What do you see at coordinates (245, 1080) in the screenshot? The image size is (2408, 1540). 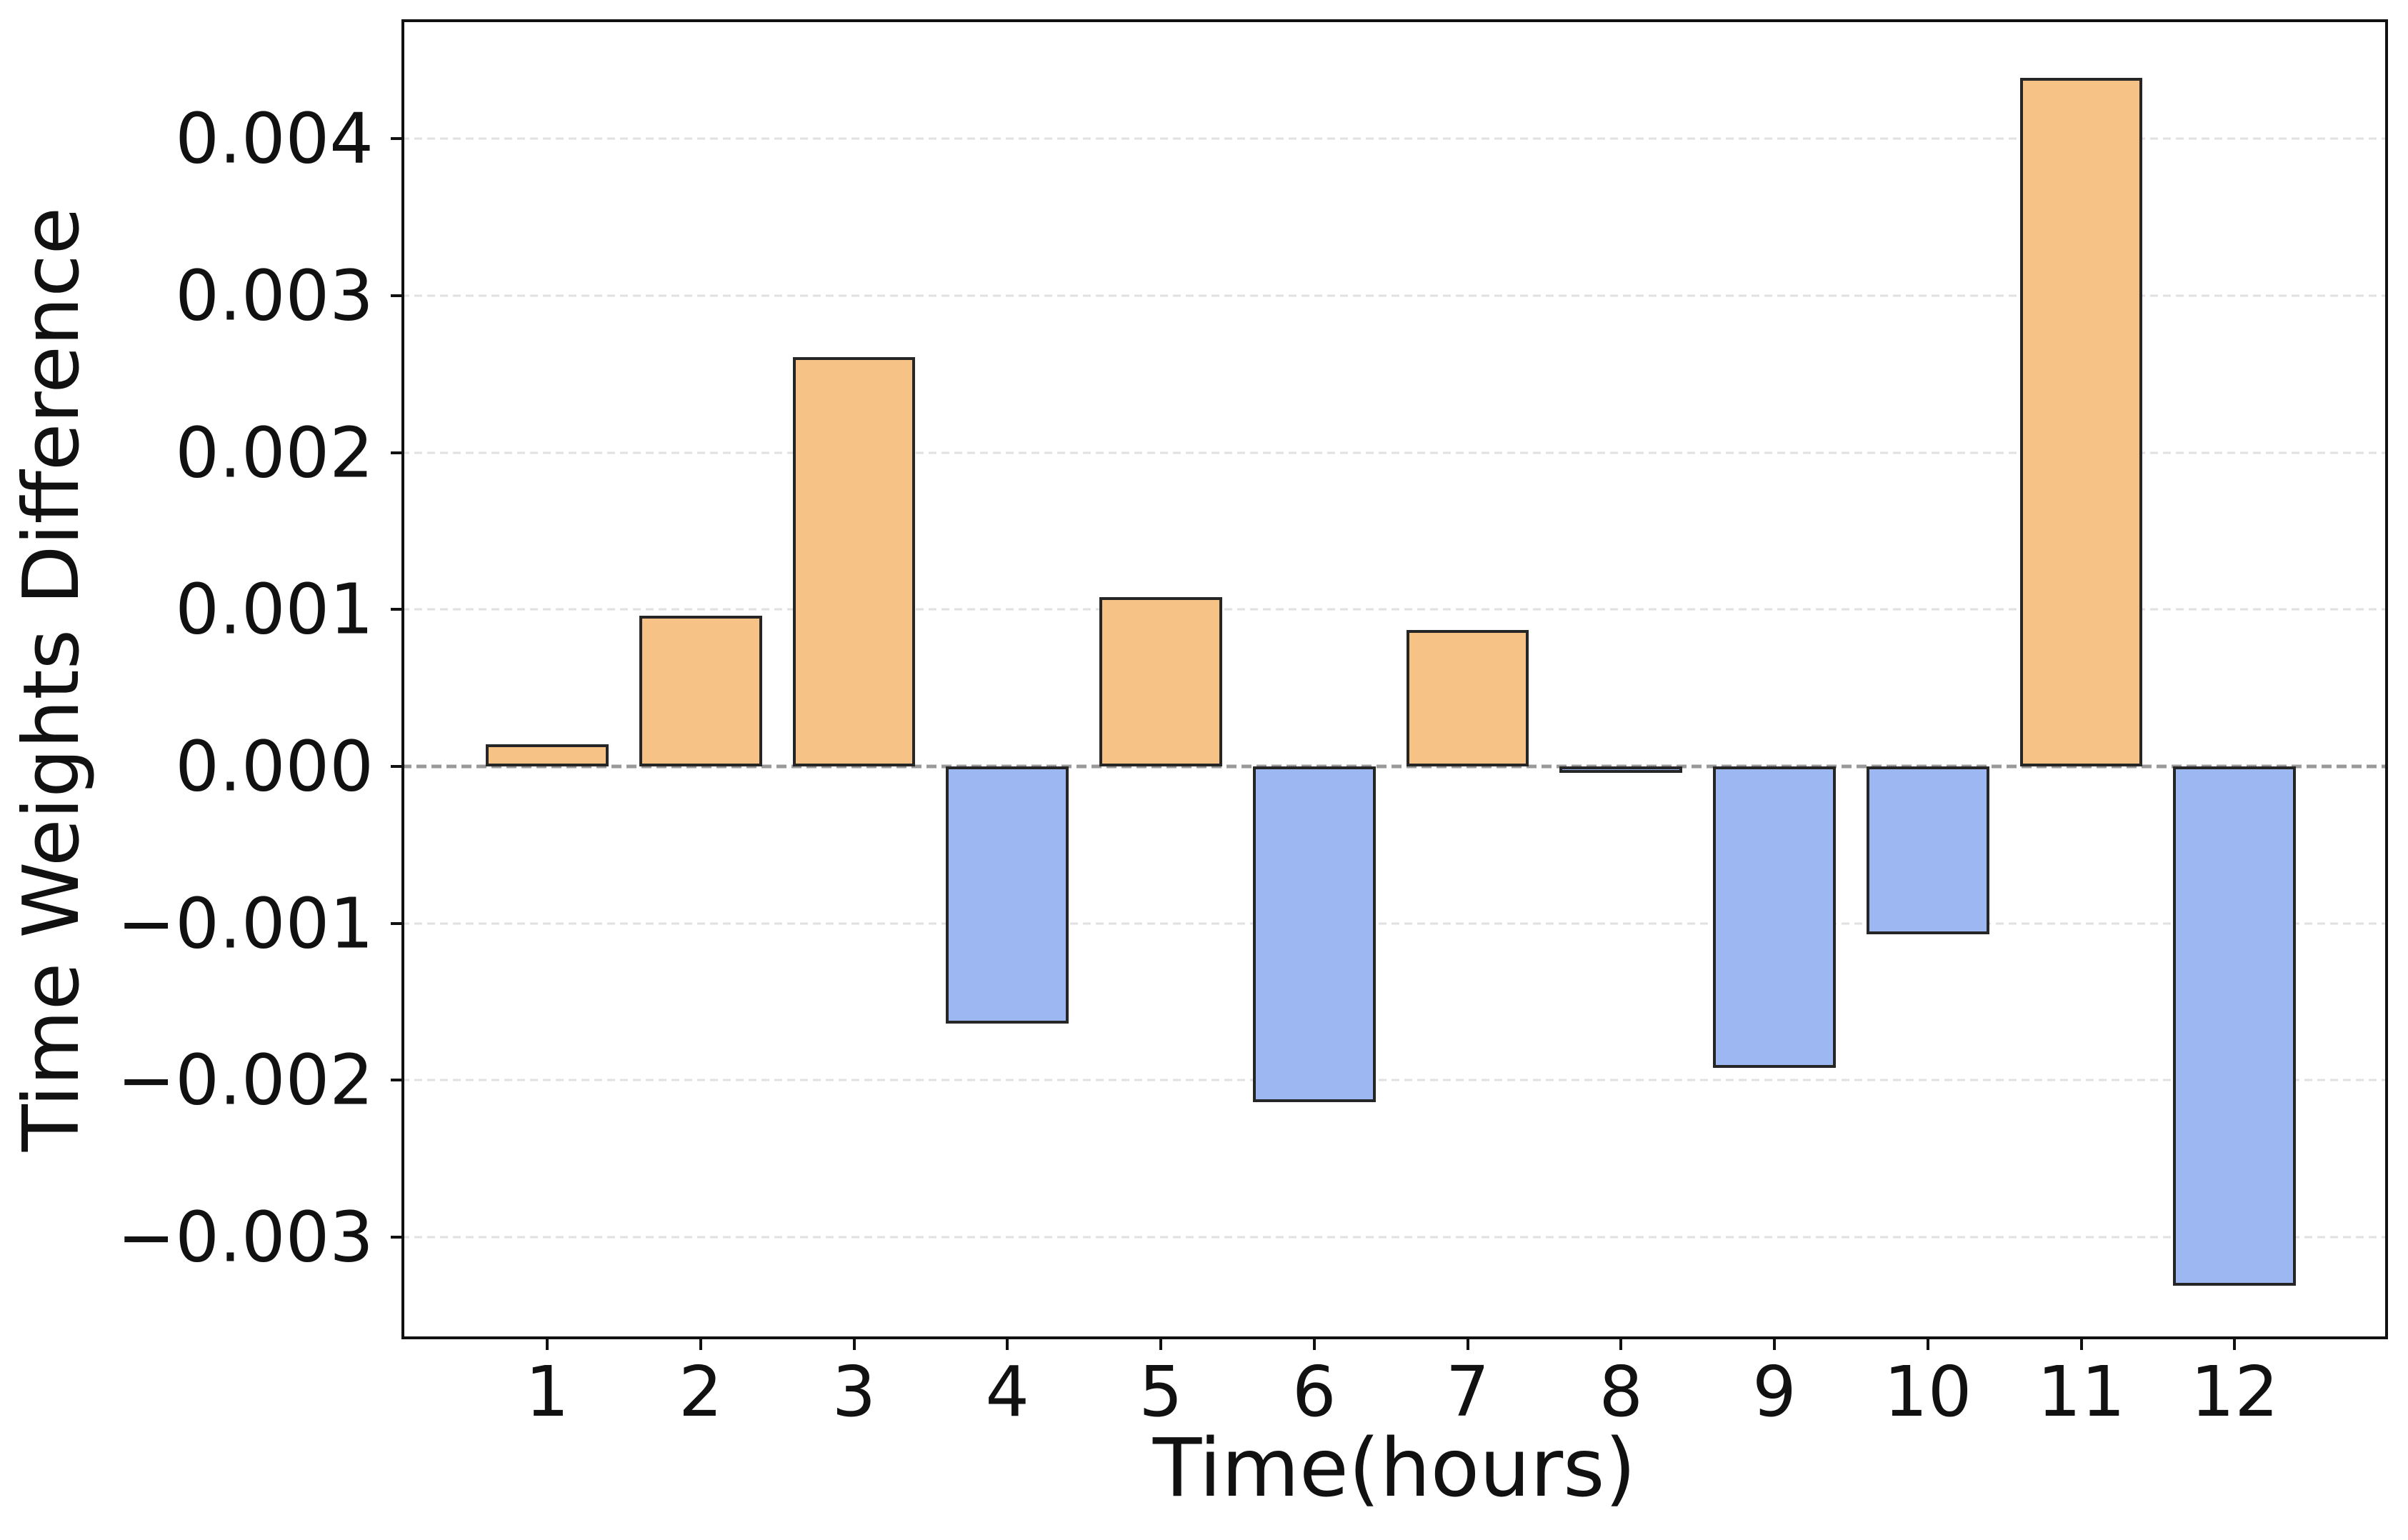 I see `y-tick-label: −0.002` at bounding box center [245, 1080].